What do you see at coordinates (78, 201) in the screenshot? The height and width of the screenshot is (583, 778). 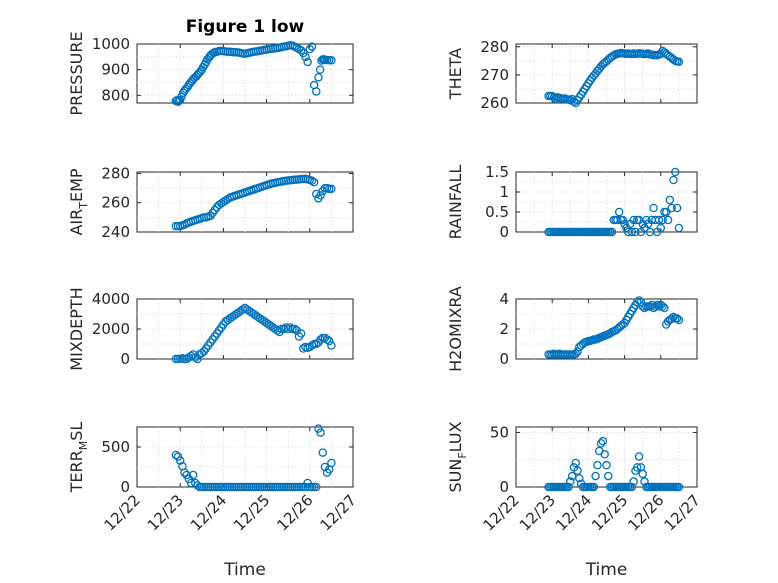 I see `y-axis-label: AIRTEMP` at bounding box center [78, 201].